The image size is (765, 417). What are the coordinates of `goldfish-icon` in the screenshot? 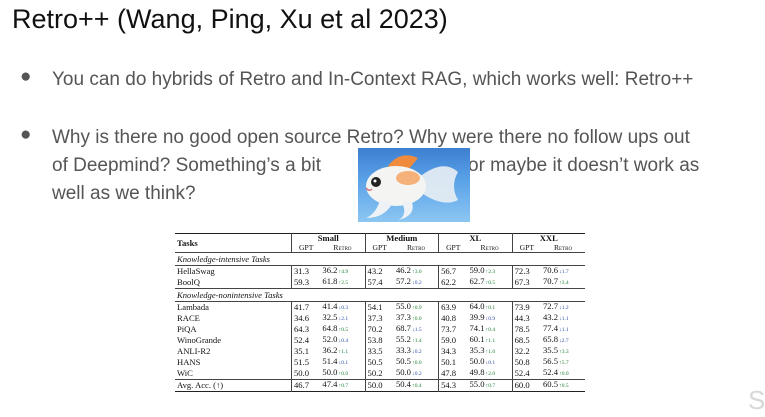 It's located at (411, 187).